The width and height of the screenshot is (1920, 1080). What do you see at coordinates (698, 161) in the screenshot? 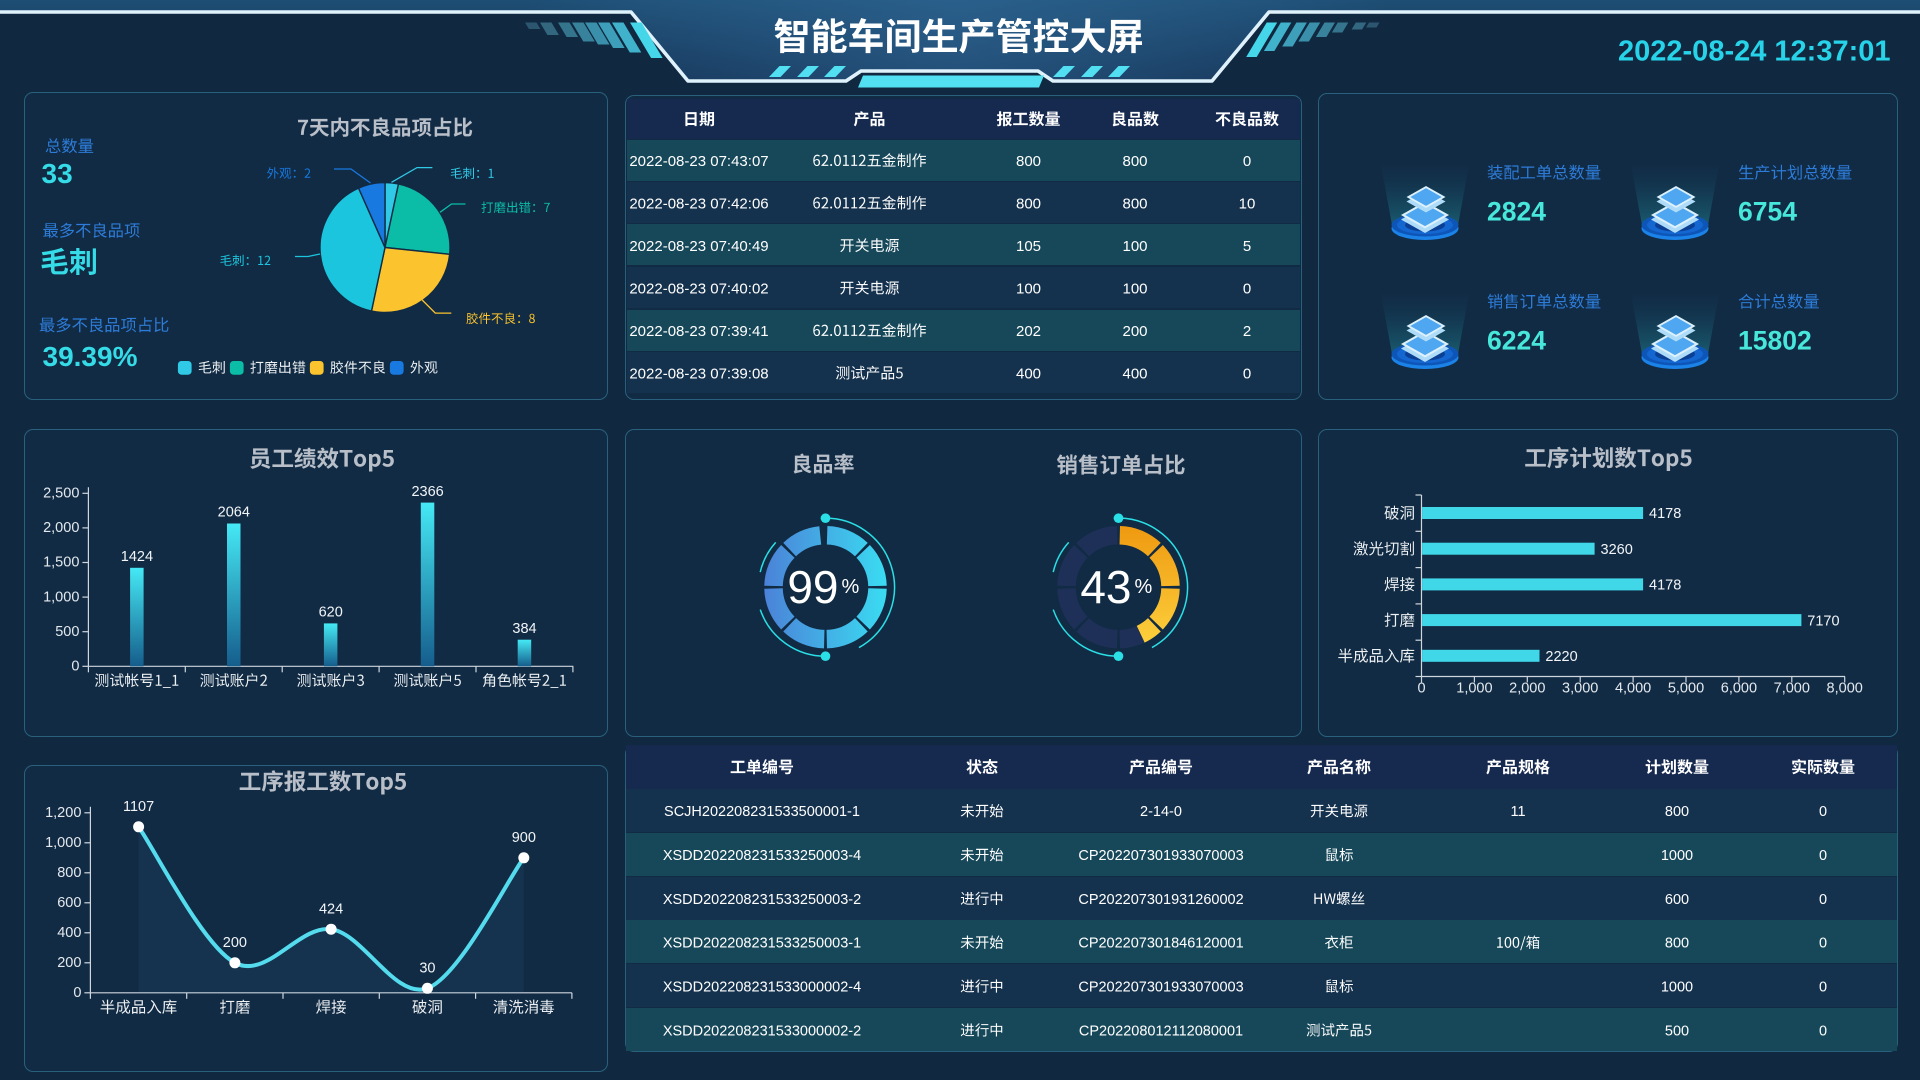
I see `svg-text: 2022-08-23 07:43:07` at bounding box center [698, 161].